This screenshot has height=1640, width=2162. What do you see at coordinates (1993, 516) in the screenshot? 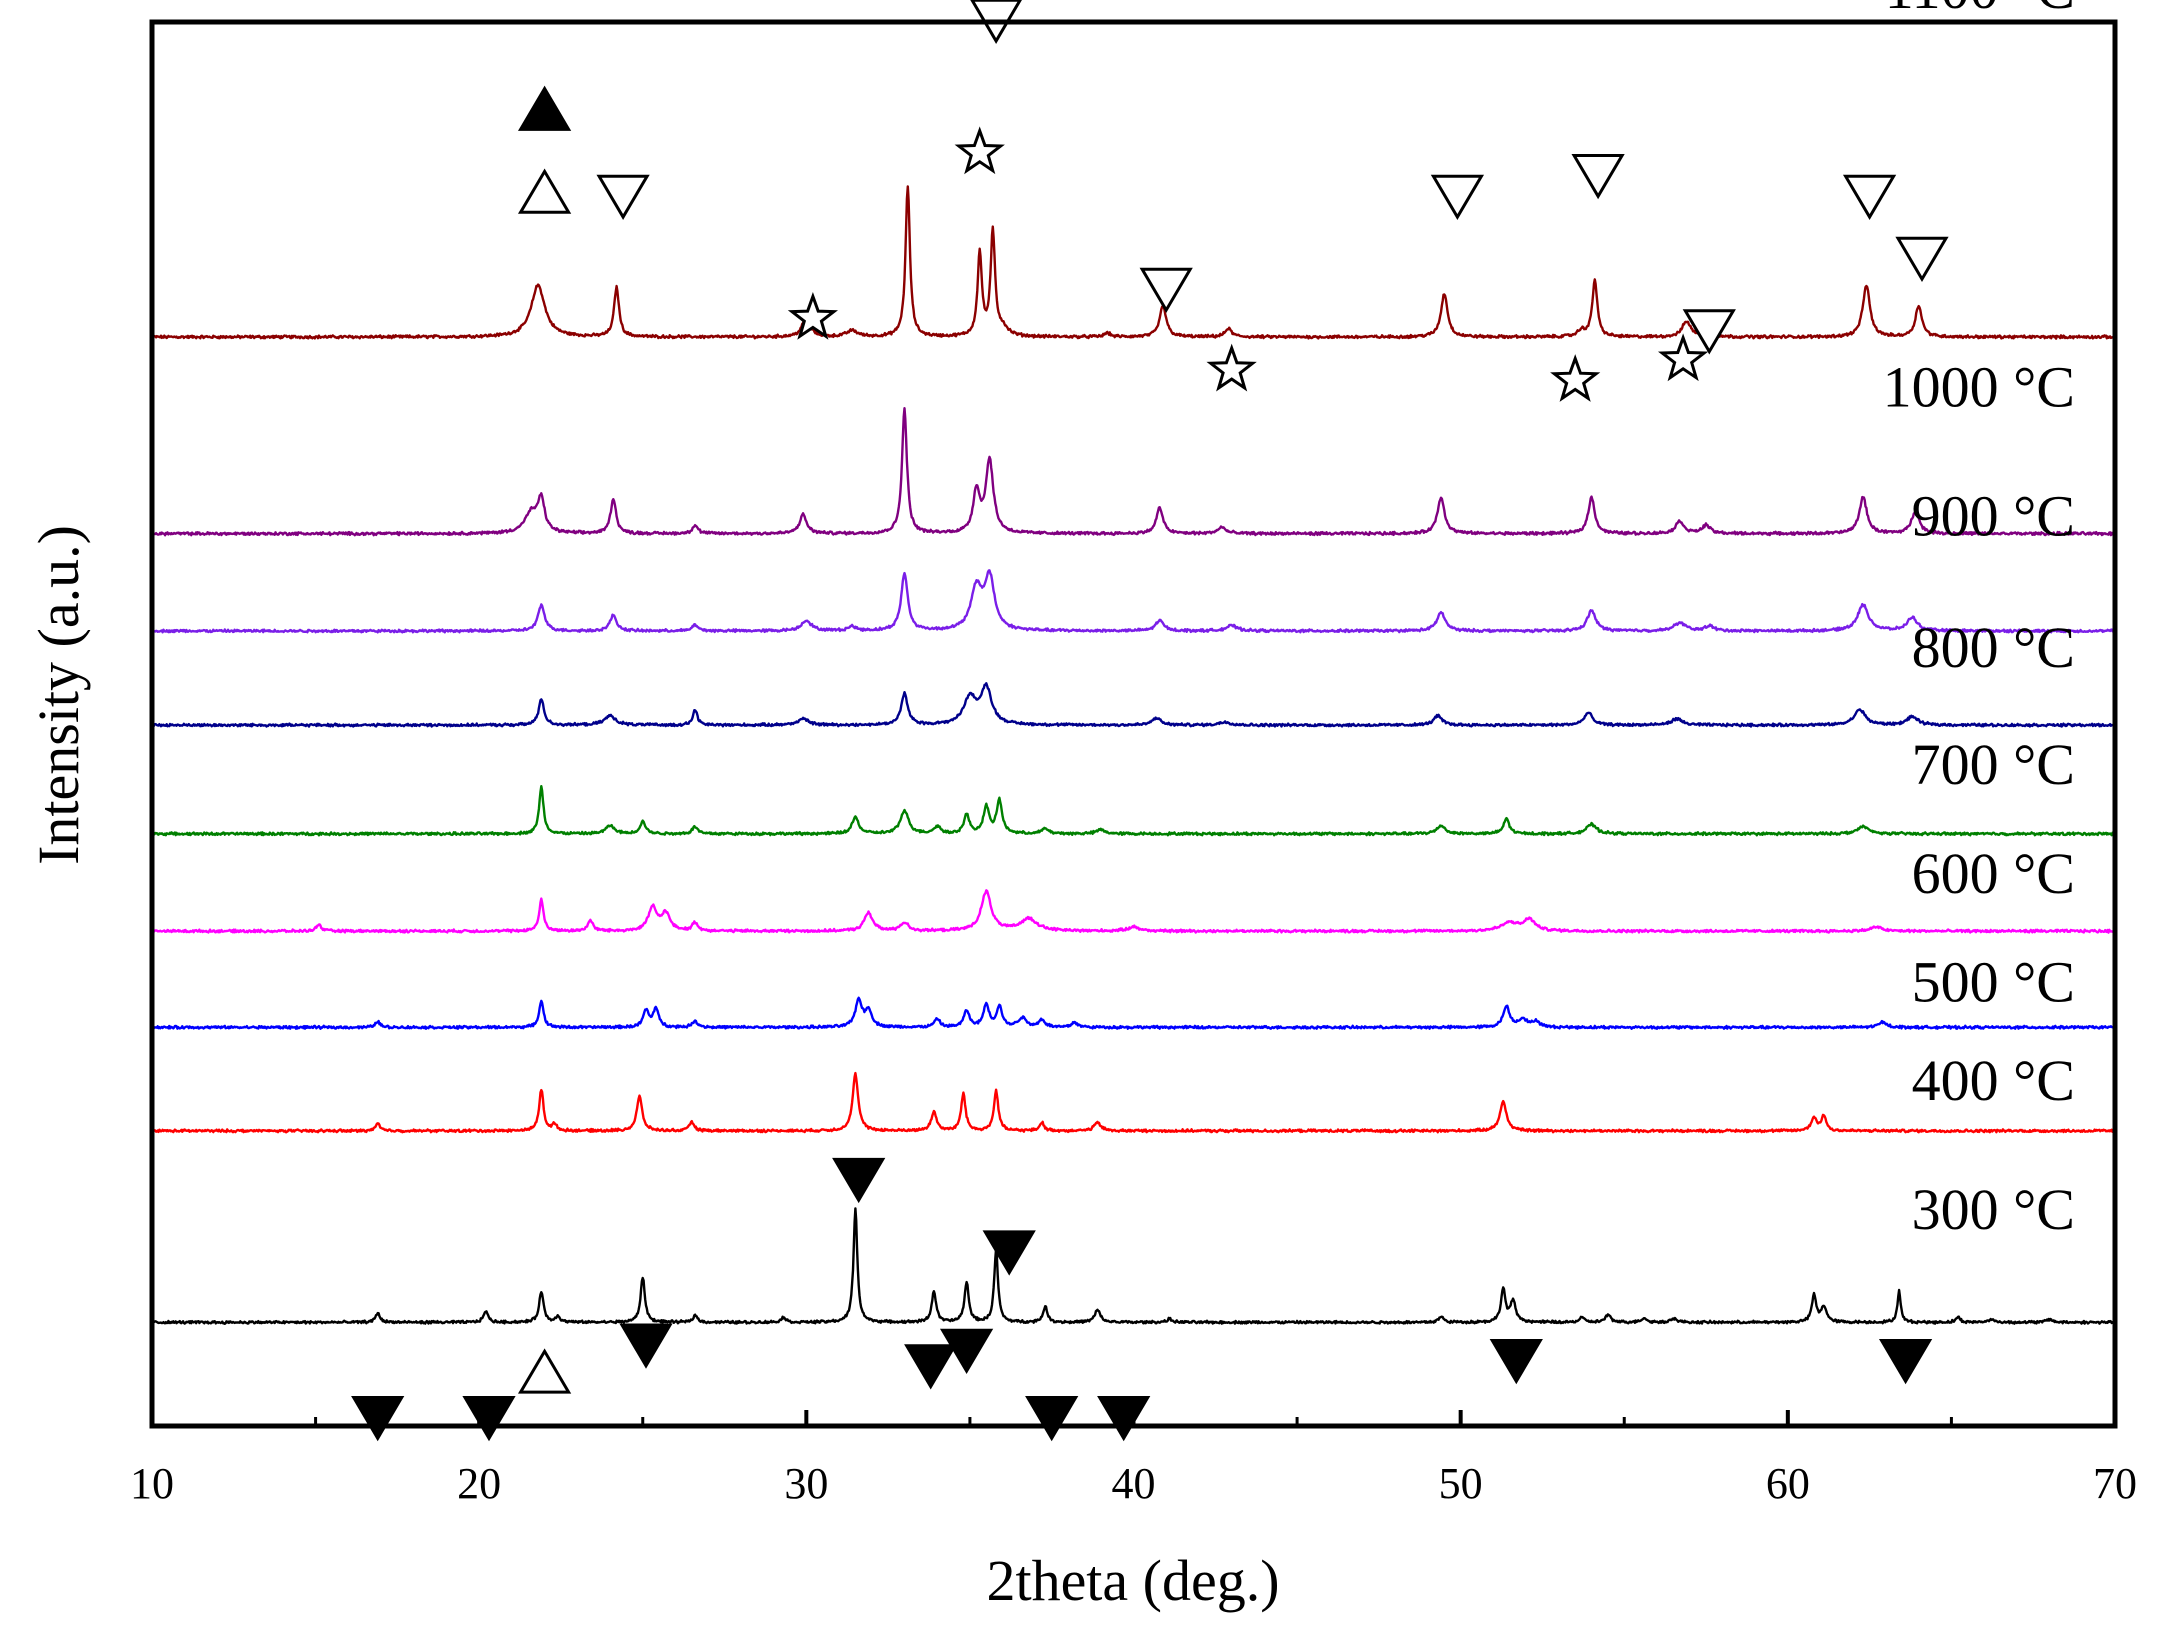
I see `series-label-2: 900 °C` at bounding box center [1993, 516].